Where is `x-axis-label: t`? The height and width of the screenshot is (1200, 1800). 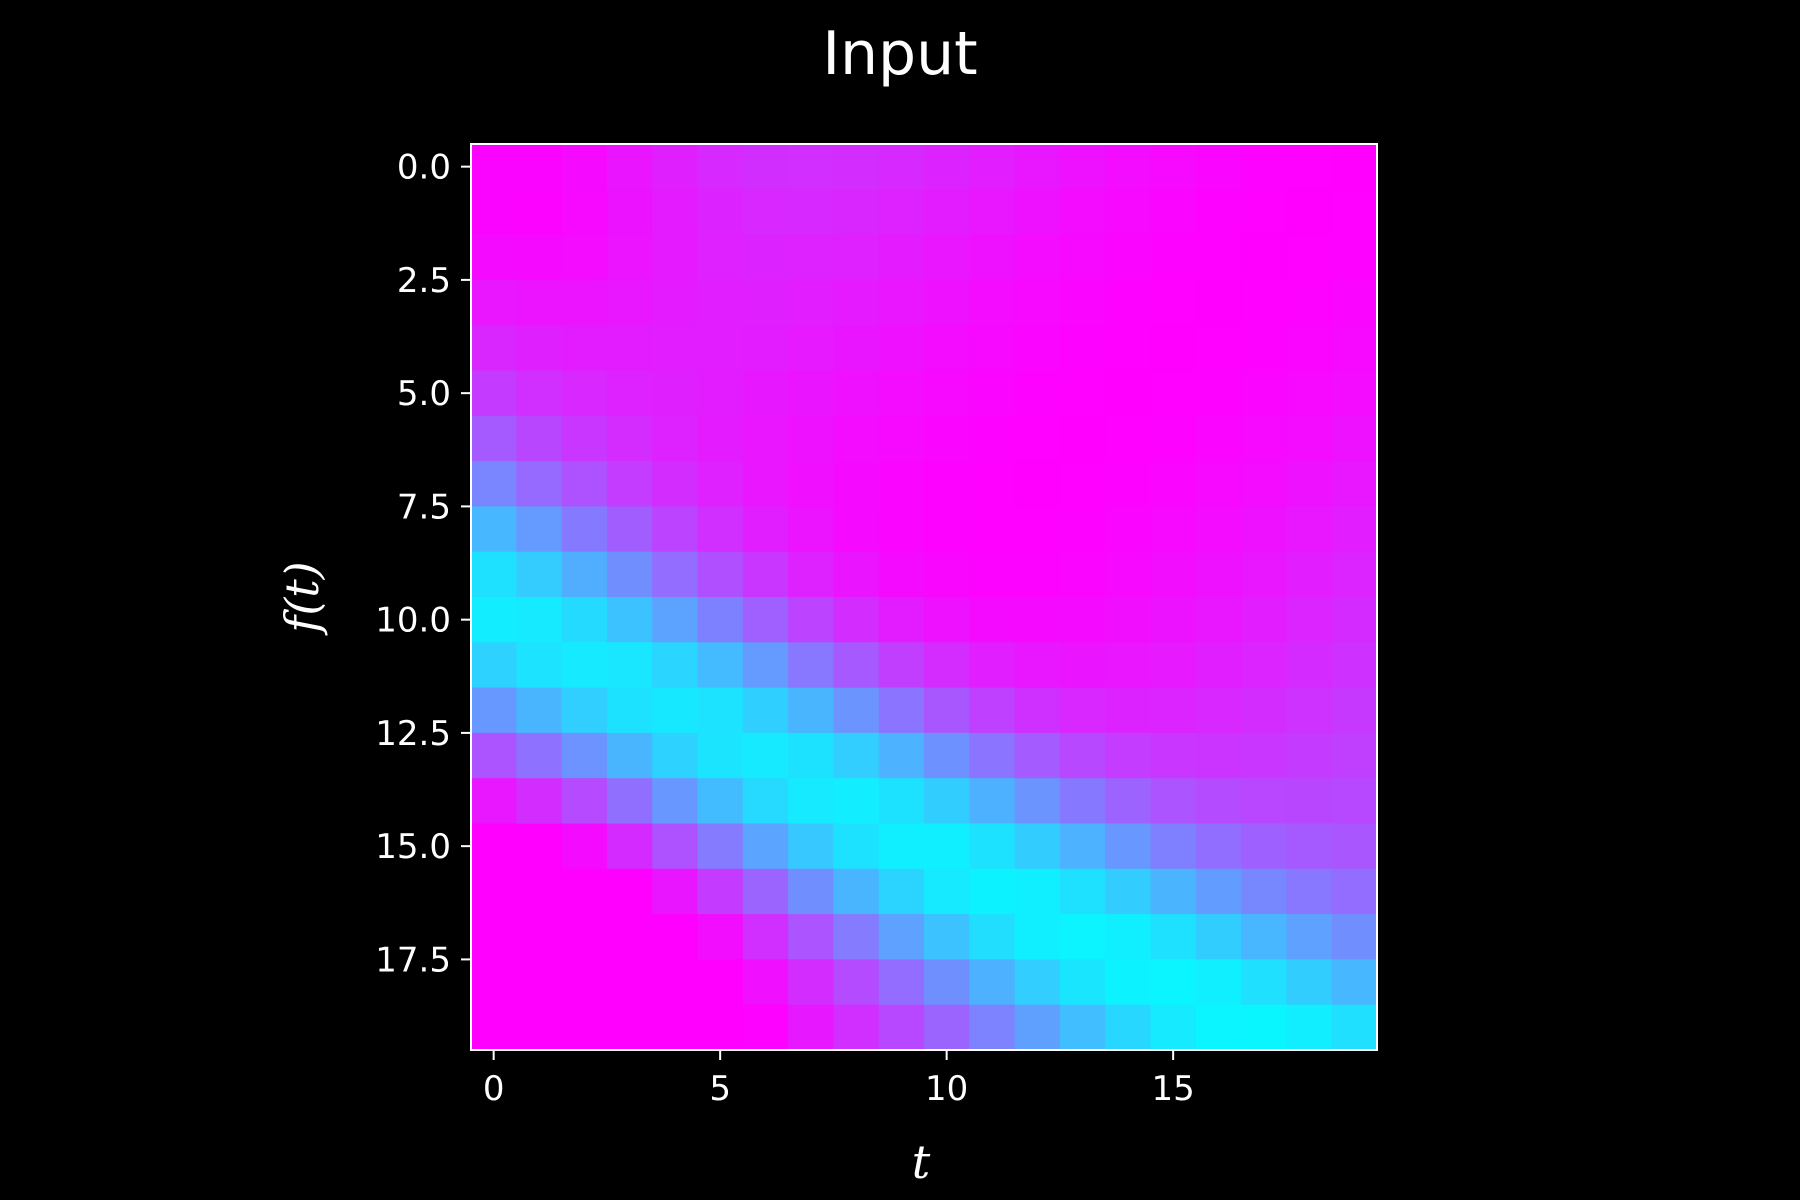 x-axis-label: t is located at coordinates (921, 1162).